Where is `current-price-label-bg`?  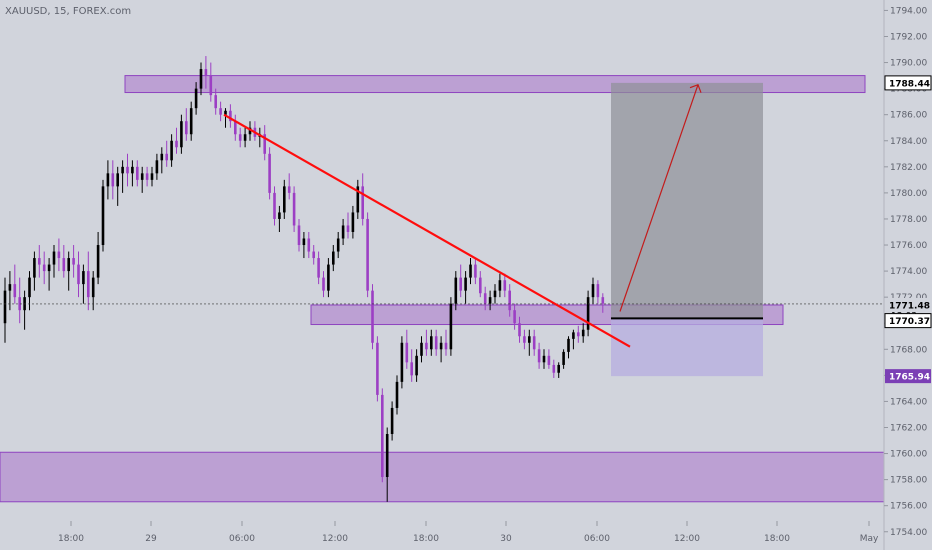 current-price-label-bg is located at coordinates (908, 304).